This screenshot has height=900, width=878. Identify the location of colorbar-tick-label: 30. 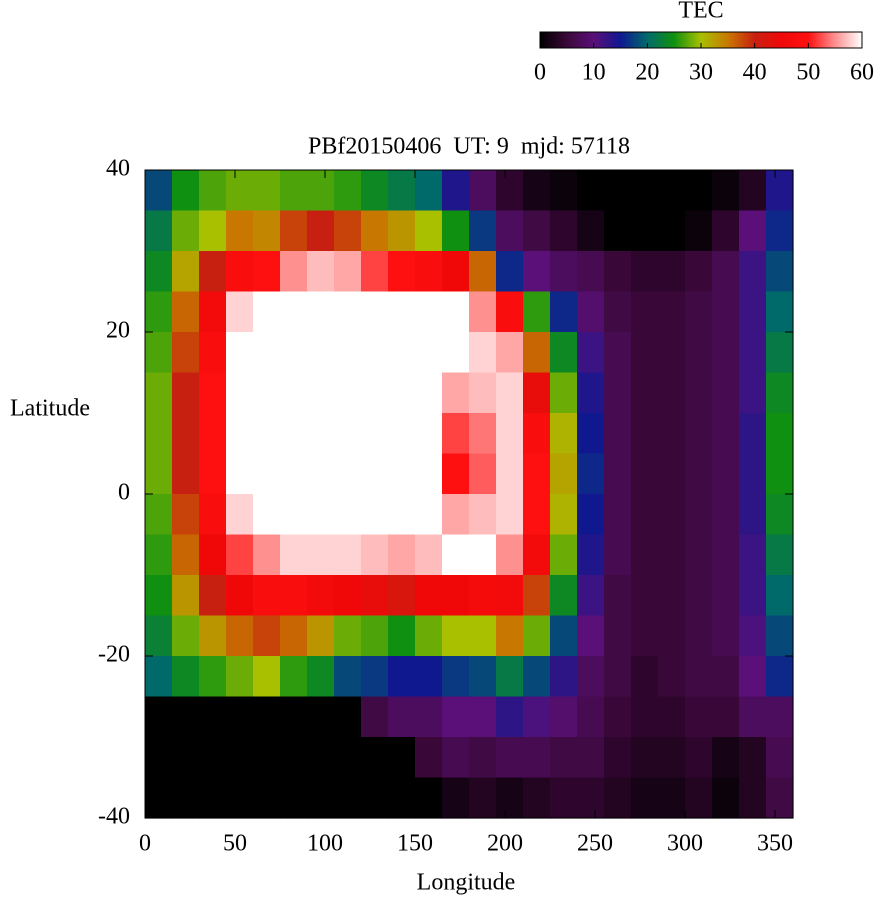
(701, 73).